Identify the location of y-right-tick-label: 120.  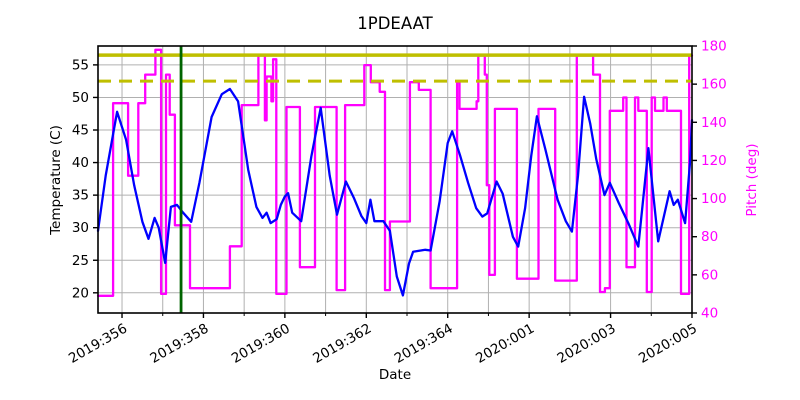
(714, 161).